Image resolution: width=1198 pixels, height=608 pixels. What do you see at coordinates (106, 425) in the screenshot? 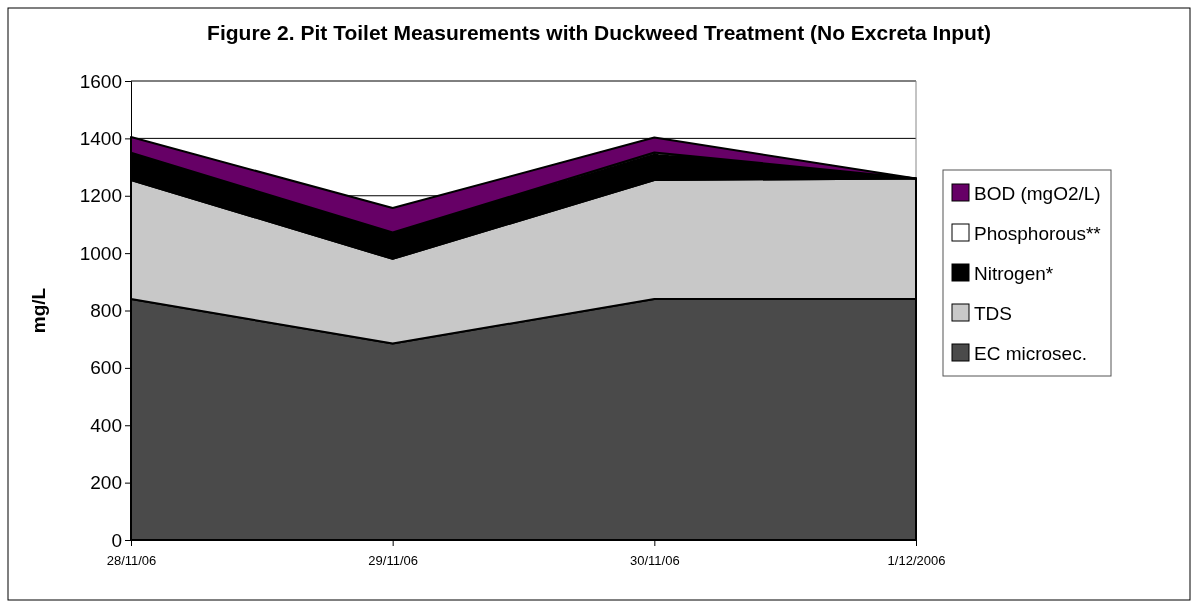
I see `y-tick-label: 400` at bounding box center [106, 425].